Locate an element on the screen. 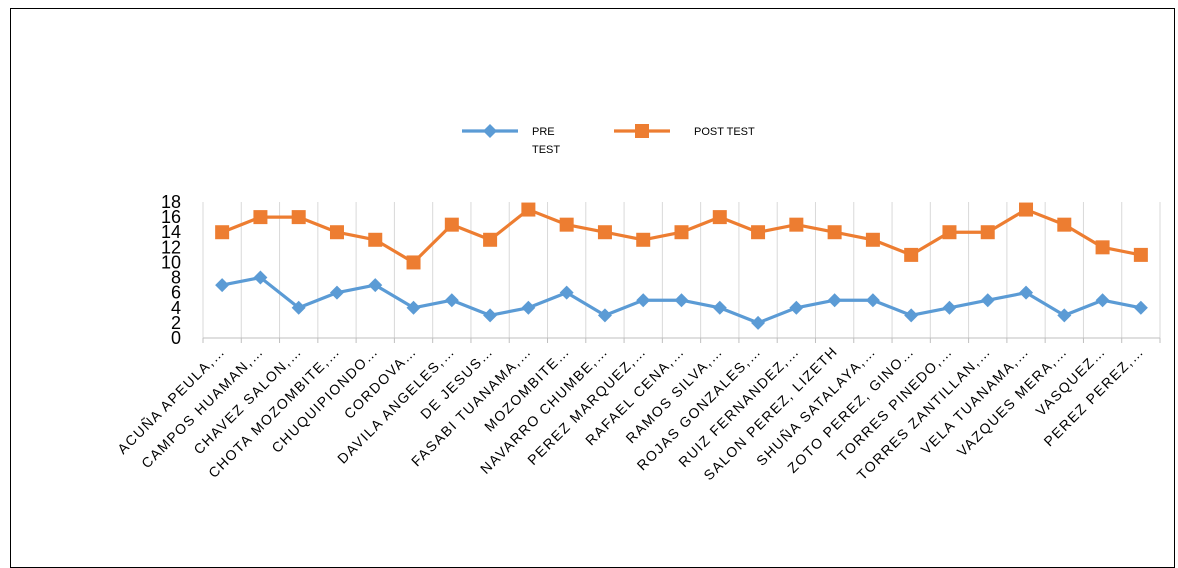  legend-label: TEST is located at coordinates (546, 150).